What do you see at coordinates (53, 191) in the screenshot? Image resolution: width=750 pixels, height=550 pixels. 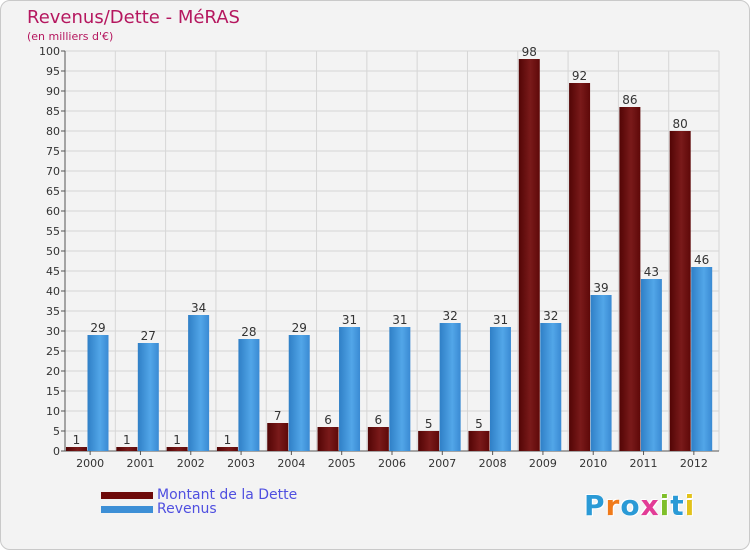 I see `y-tick-label: 65` at bounding box center [53, 191].